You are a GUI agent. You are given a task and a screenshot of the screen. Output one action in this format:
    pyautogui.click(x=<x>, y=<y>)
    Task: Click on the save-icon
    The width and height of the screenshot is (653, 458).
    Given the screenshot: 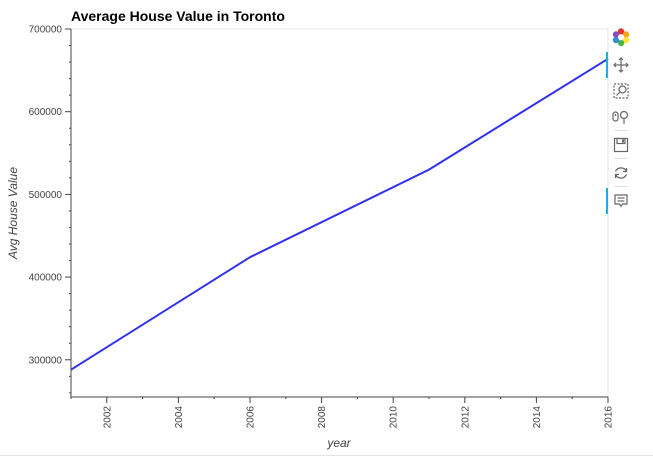 What is the action you would take?
    pyautogui.click(x=621, y=145)
    